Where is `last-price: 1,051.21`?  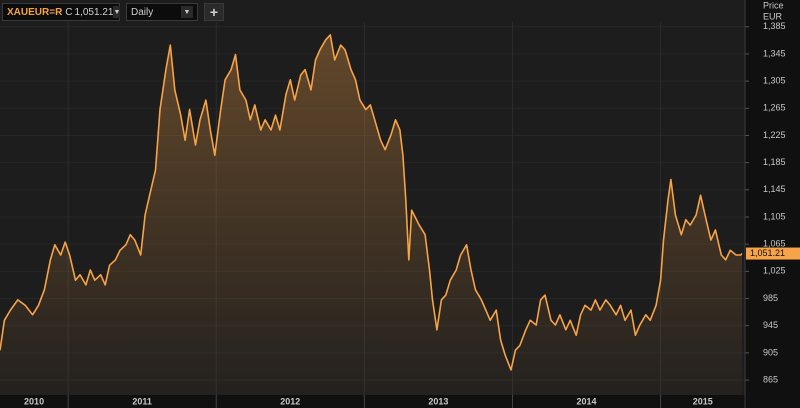 last-price: 1,051.21 is located at coordinates (94, 12).